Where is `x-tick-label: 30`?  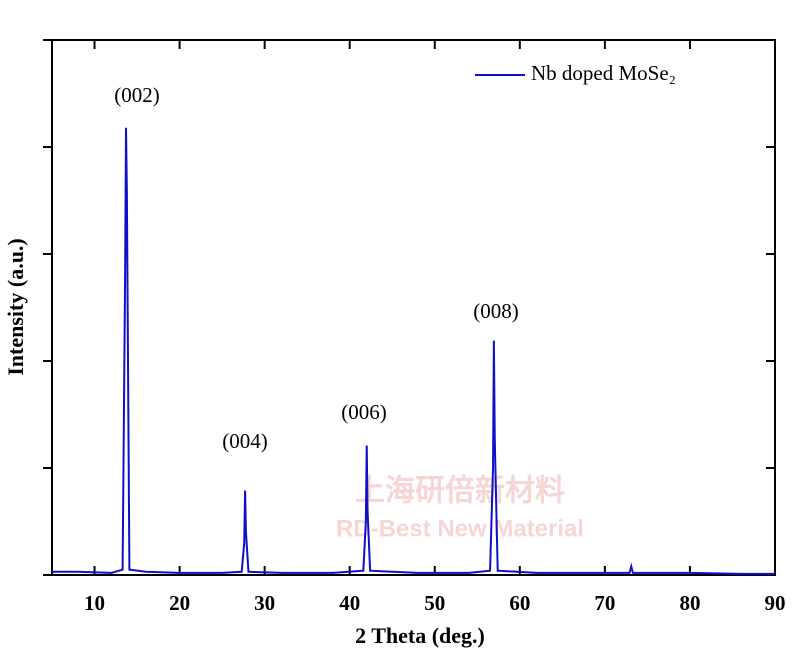 x-tick-label: 30 is located at coordinates (264, 603).